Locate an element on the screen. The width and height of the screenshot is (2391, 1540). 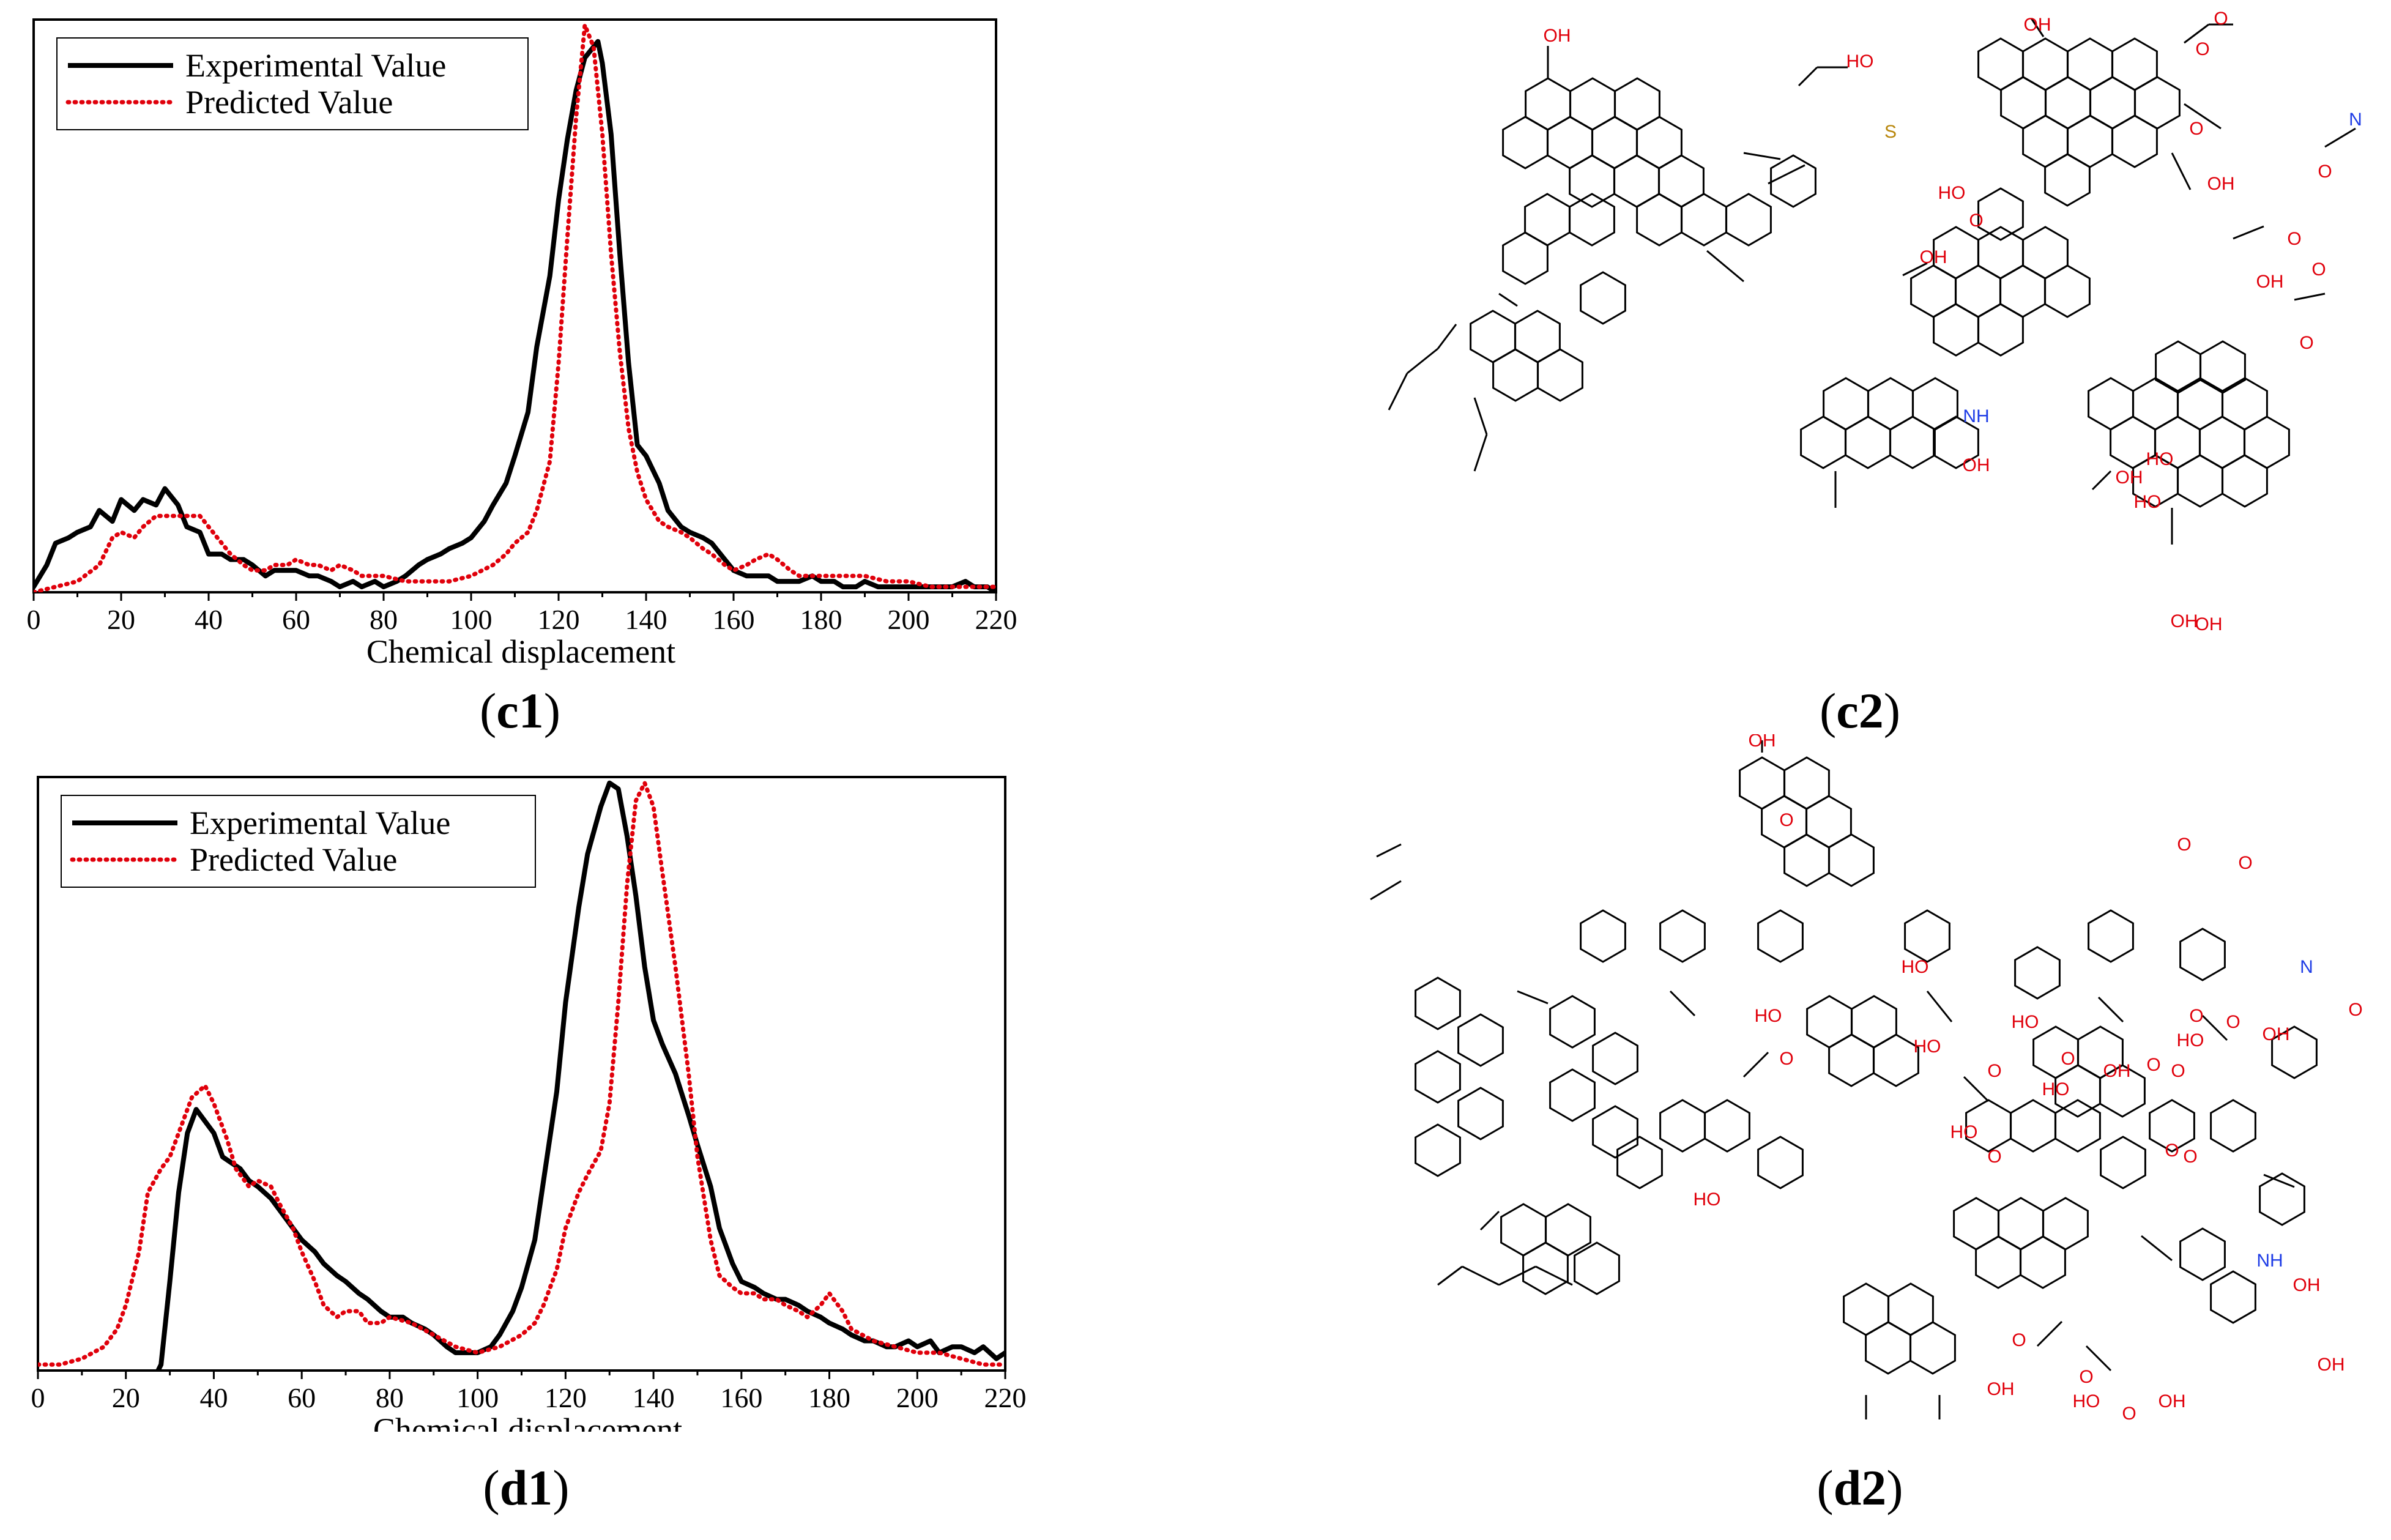
x-tick-label: 40 is located at coordinates (209, 619).